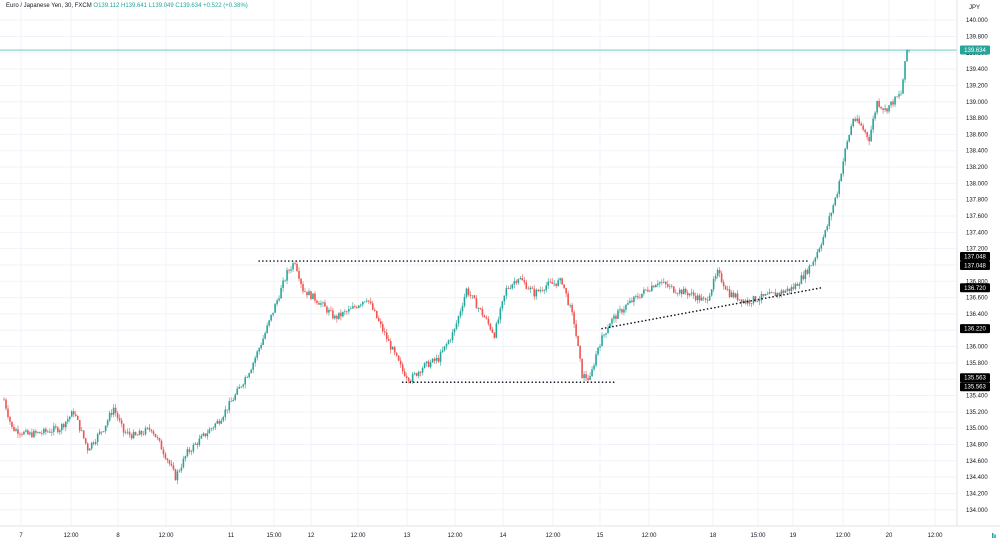  Describe the element at coordinates (975, 378) in the screenshot. I see `price-marker: 135.563` at that location.